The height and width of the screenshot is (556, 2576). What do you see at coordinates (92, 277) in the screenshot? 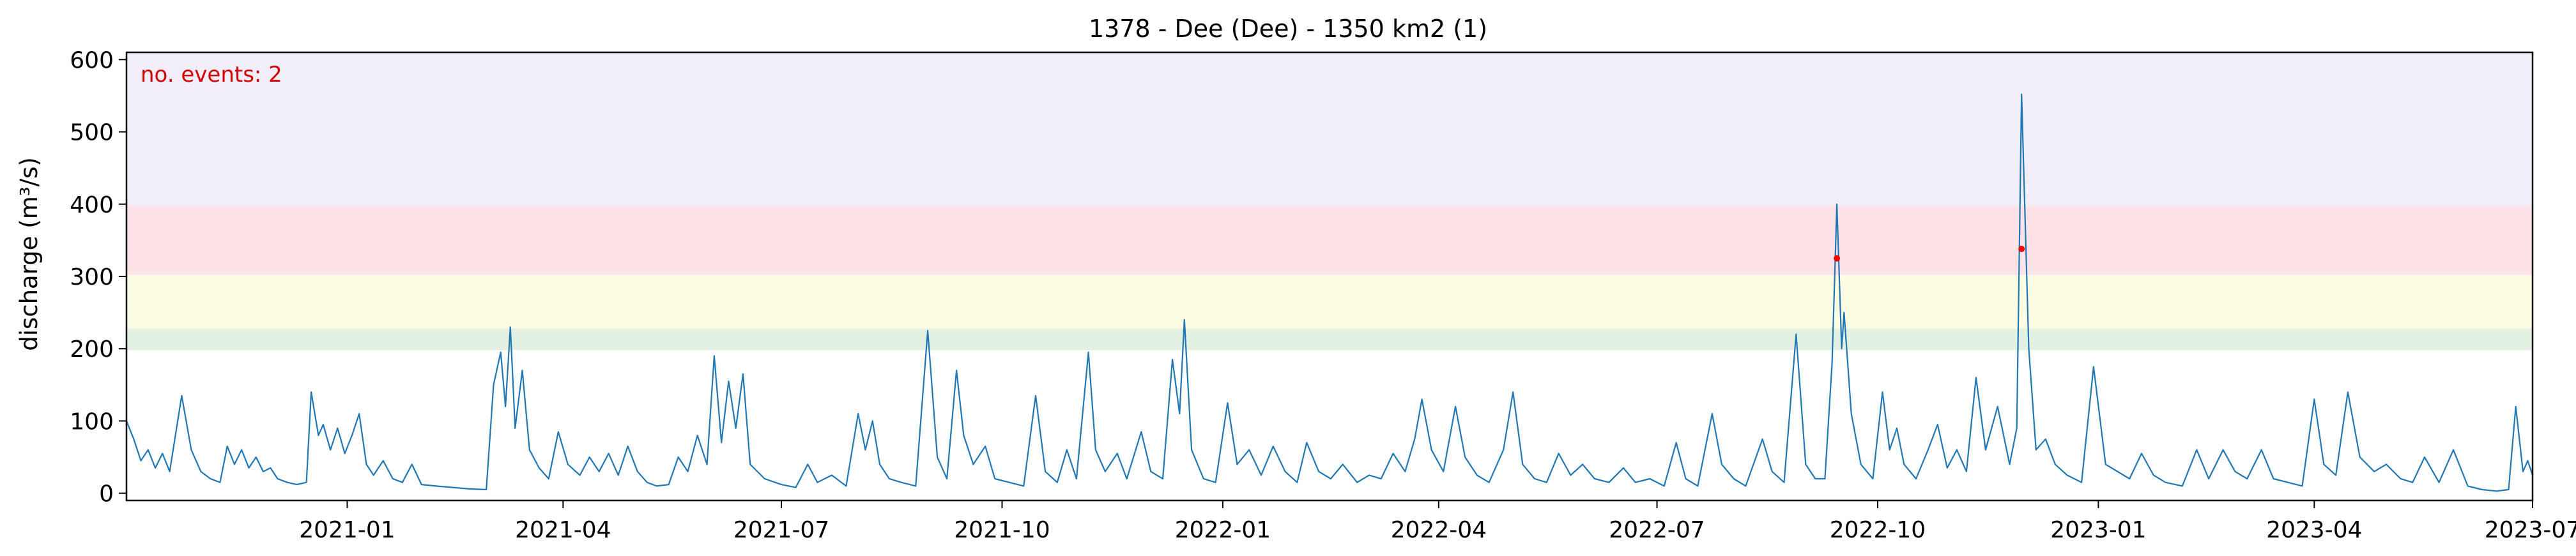
I see `y-tick-label-3: 300` at bounding box center [92, 277].